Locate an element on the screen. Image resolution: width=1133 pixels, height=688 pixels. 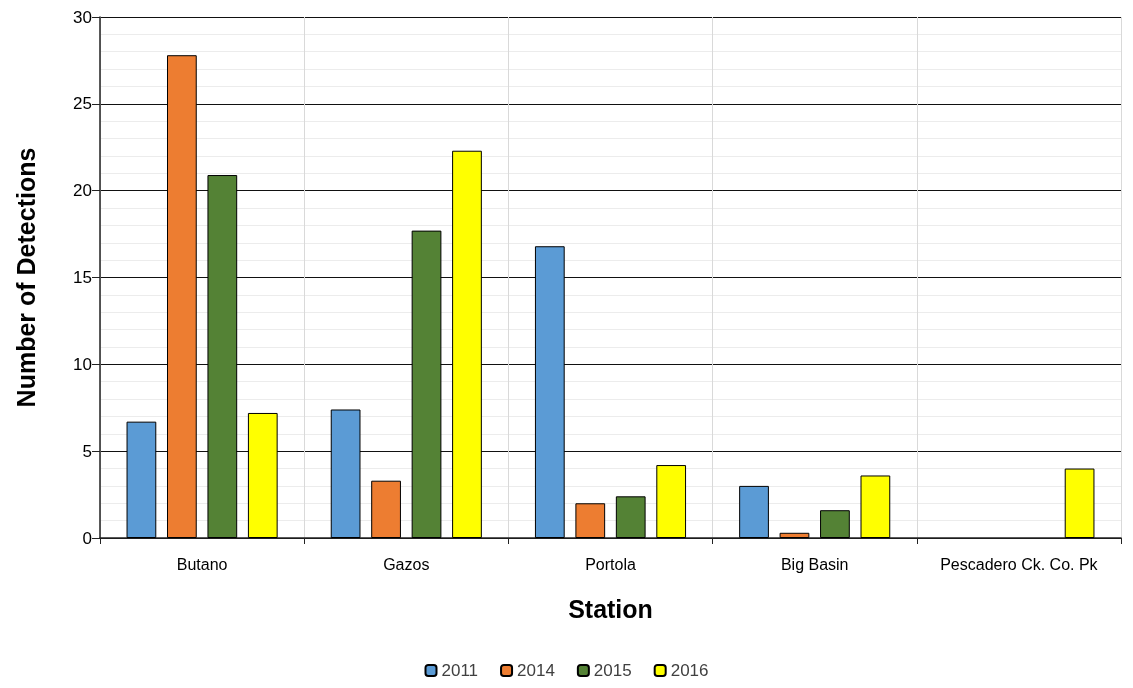
x-tick-label: Pescadero Ck. Co. Pk is located at coordinates (1019, 564).